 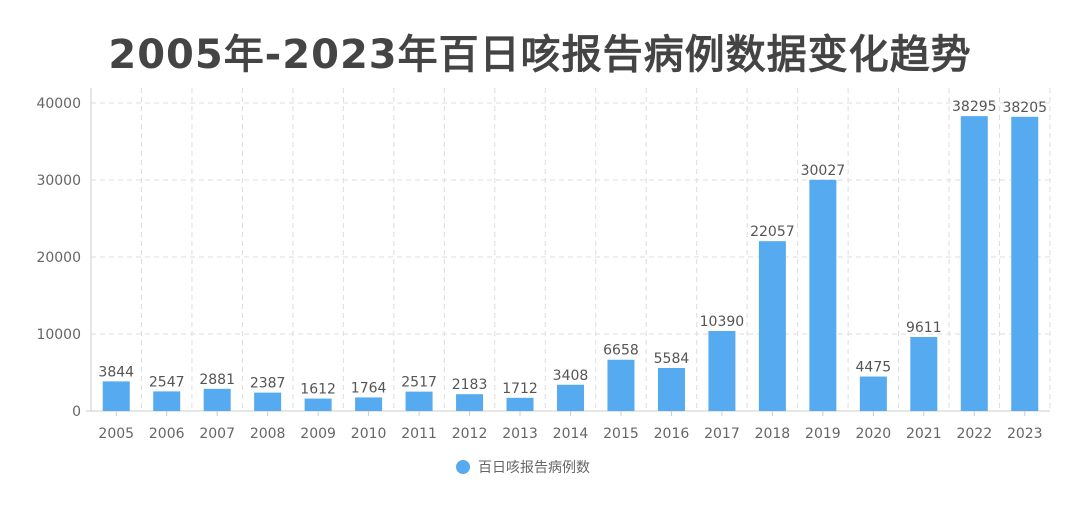 What do you see at coordinates (217, 434) in the screenshot?
I see `x-tick-label: 2007` at bounding box center [217, 434].